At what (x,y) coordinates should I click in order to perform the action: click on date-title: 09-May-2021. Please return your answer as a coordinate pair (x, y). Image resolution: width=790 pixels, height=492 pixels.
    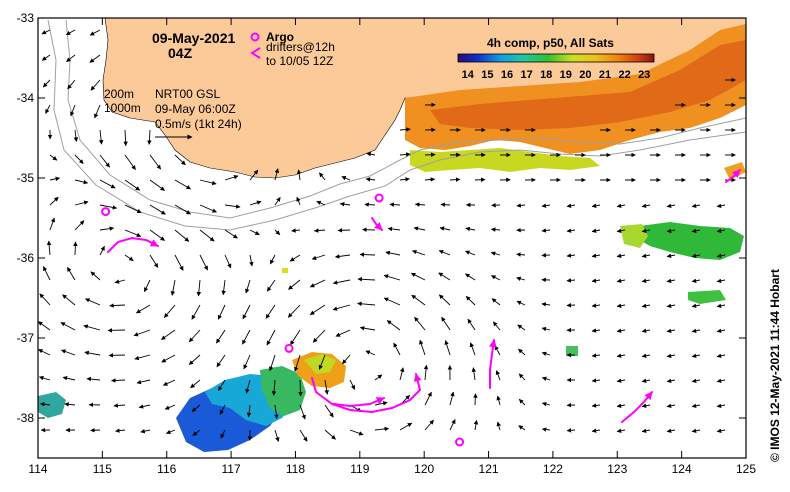
    Looking at the image, I should click on (193, 38).